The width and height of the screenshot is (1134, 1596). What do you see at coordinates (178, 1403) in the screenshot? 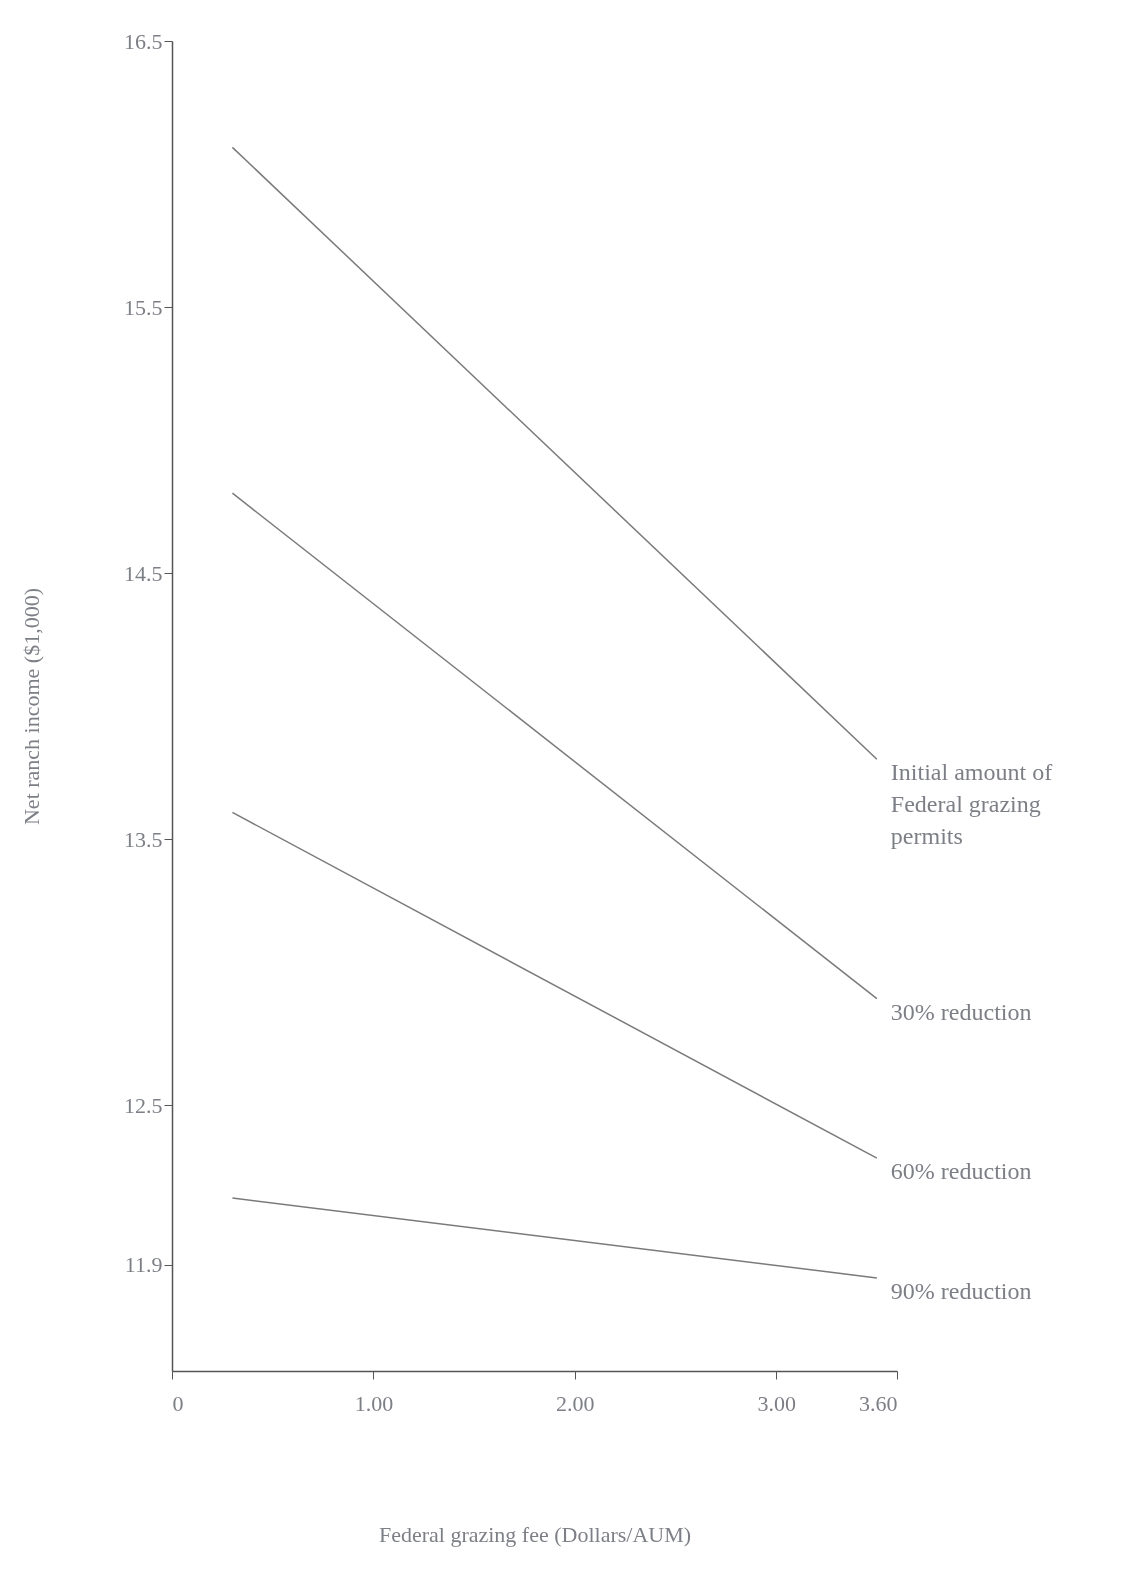
I see `x-tick-label: 0` at bounding box center [178, 1403].